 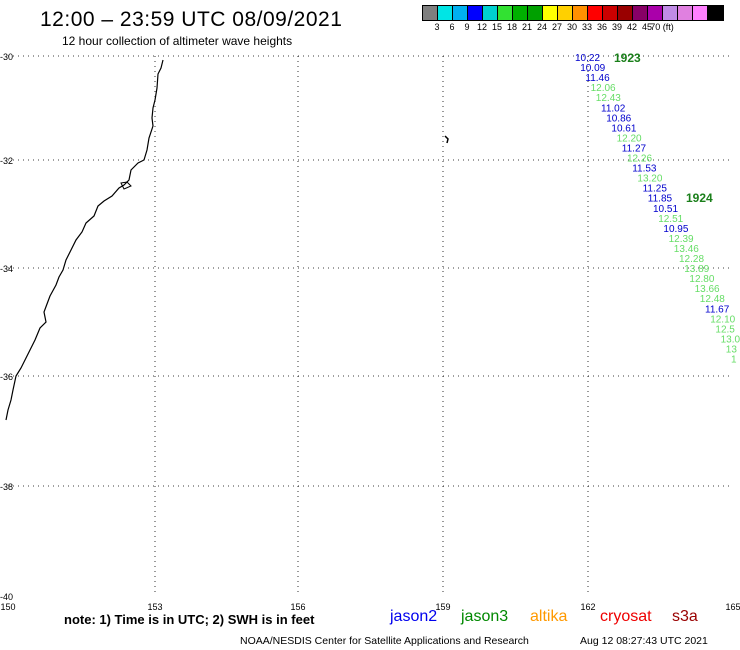 I want to click on wave-height-value: 10.51, so click(x=665, y=209).